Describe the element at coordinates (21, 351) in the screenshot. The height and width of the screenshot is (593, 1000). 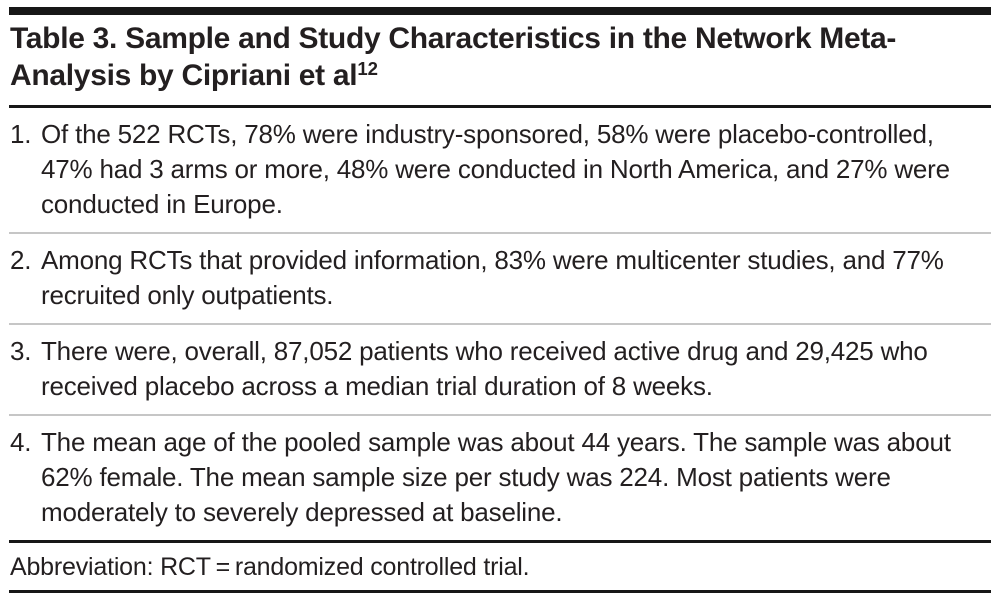
I see `list-item-number: 3.` at that location.